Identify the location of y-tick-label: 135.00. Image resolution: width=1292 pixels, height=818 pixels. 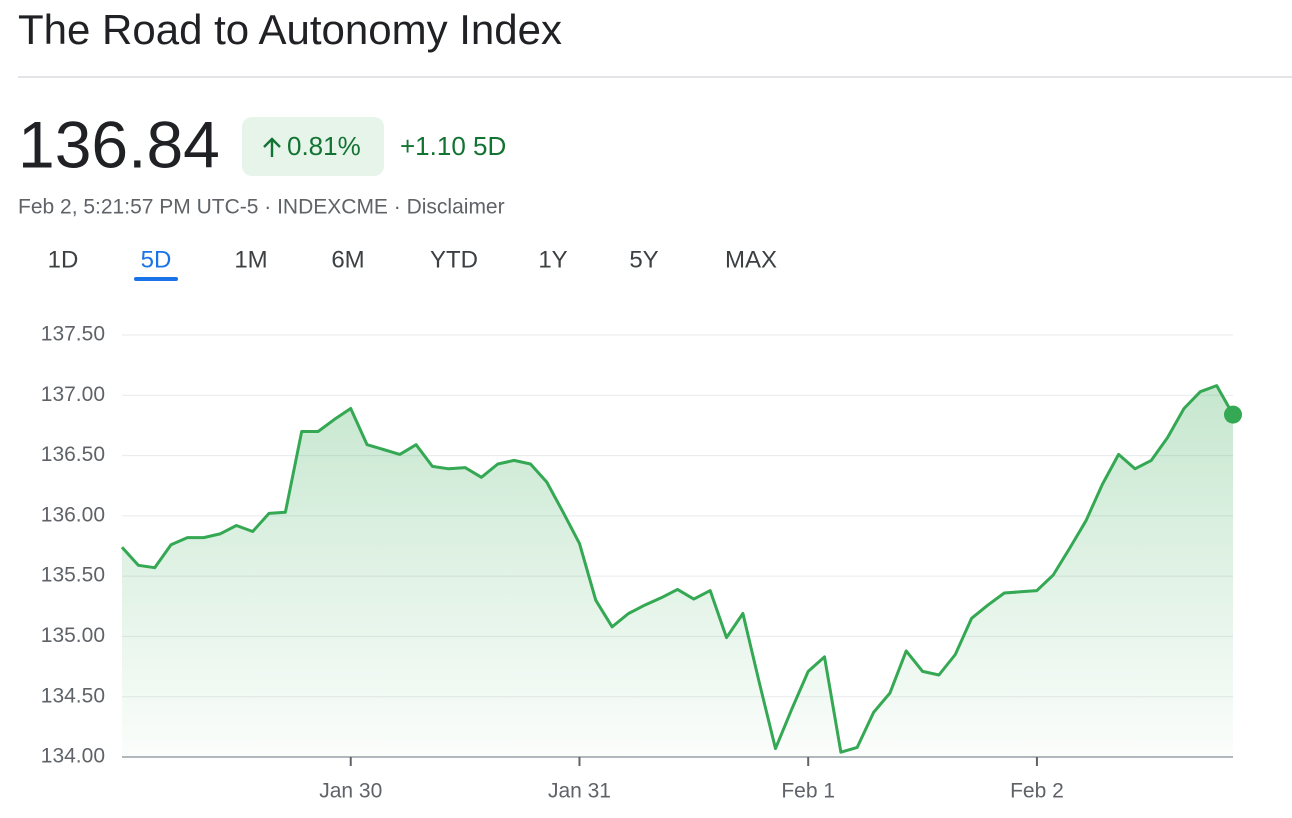
(73, 635).